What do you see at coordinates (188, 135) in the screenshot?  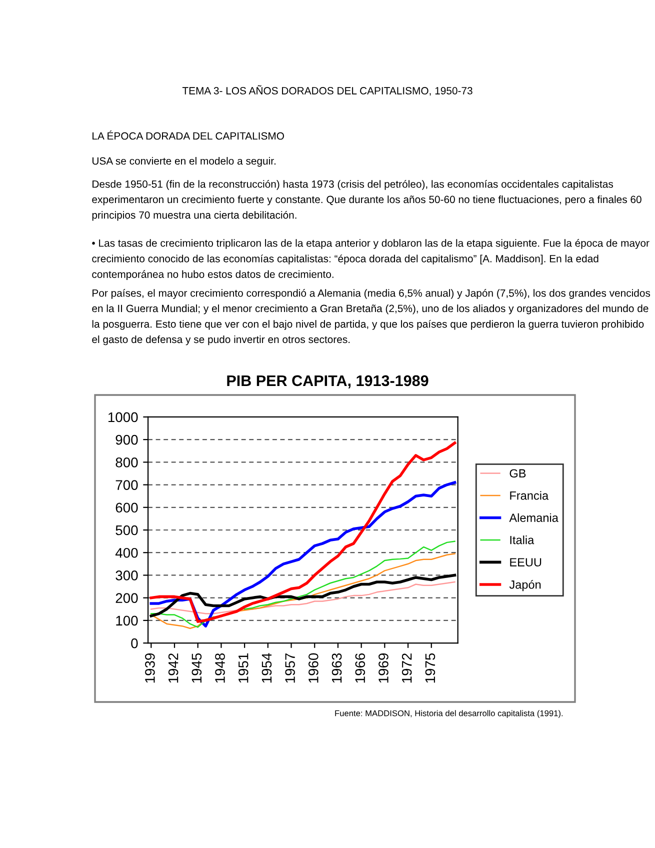 I see `text: LA ÉPOCA DORADA DEL CAPITALISMO` at bounding box center [188, 135].